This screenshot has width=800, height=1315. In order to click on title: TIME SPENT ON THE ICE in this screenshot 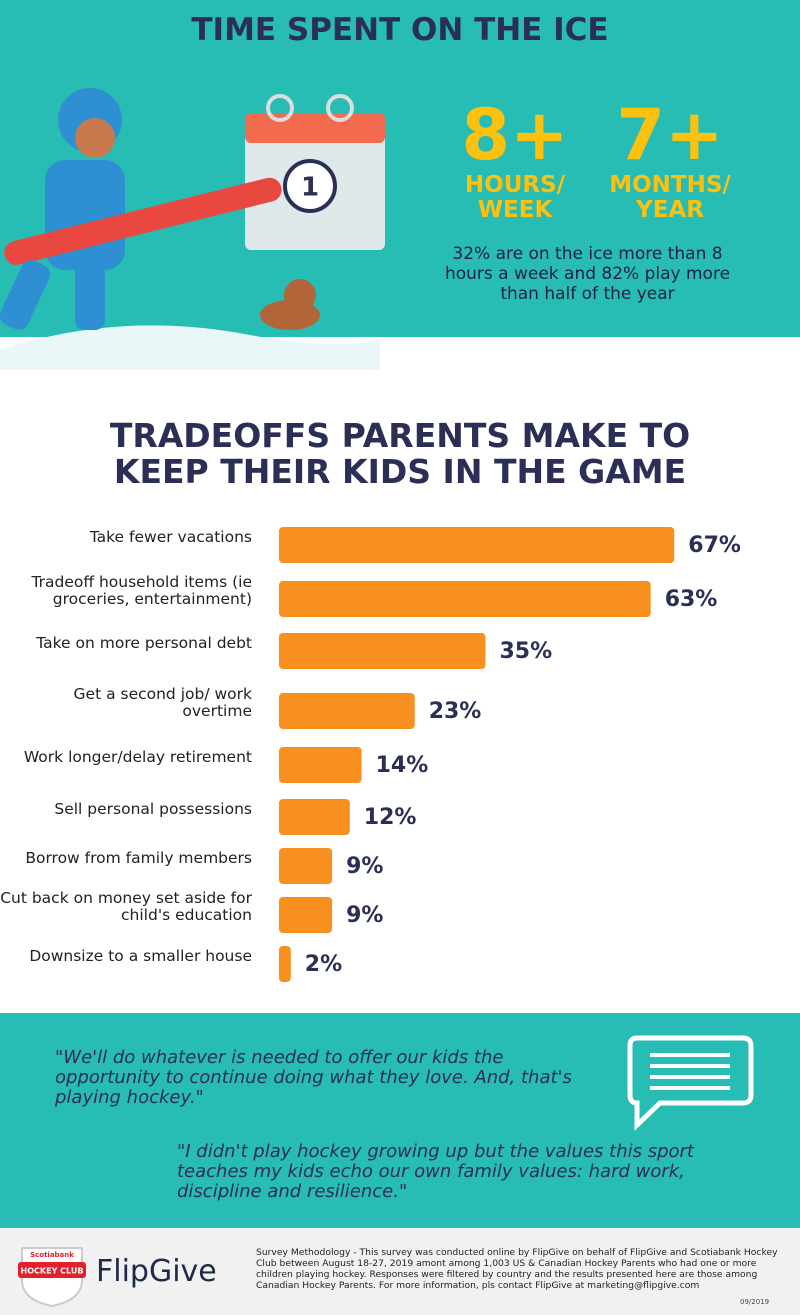, I will do `click(400, 30)`.